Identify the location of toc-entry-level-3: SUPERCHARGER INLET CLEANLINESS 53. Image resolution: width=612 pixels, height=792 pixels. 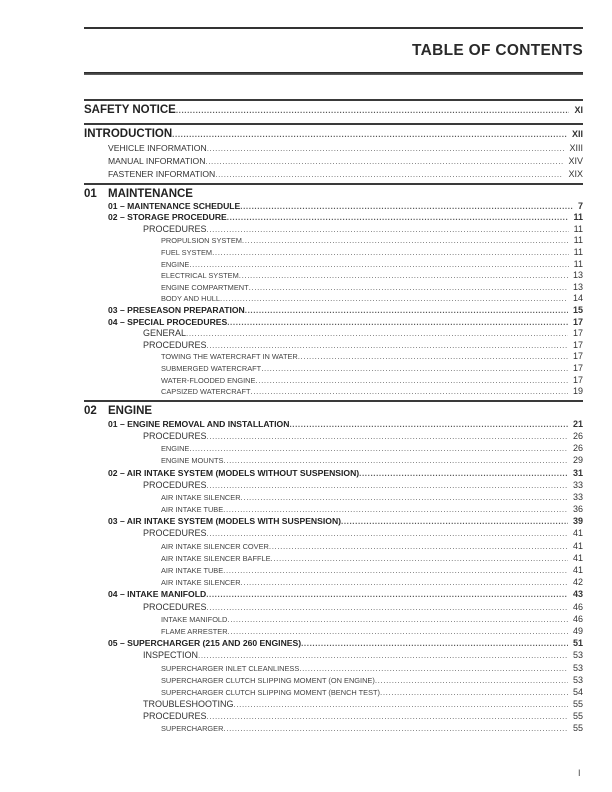
(333, 668).